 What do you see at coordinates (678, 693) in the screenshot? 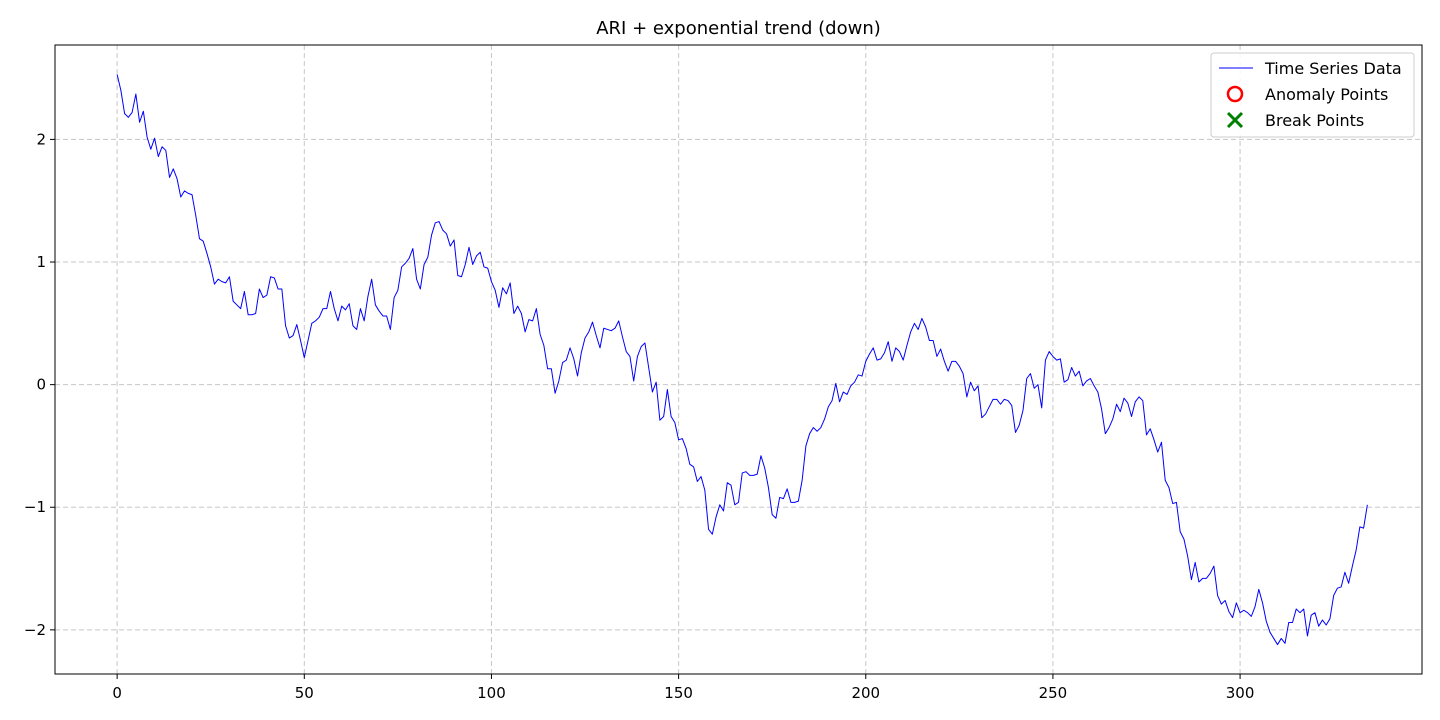
I see `x-tick-label-150: 150` at bounding box center [678, 693].